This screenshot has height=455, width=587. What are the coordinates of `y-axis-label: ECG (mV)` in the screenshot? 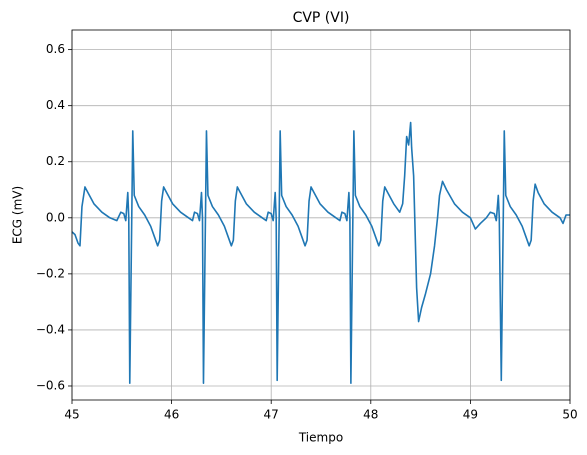 It's located at (18, 215).